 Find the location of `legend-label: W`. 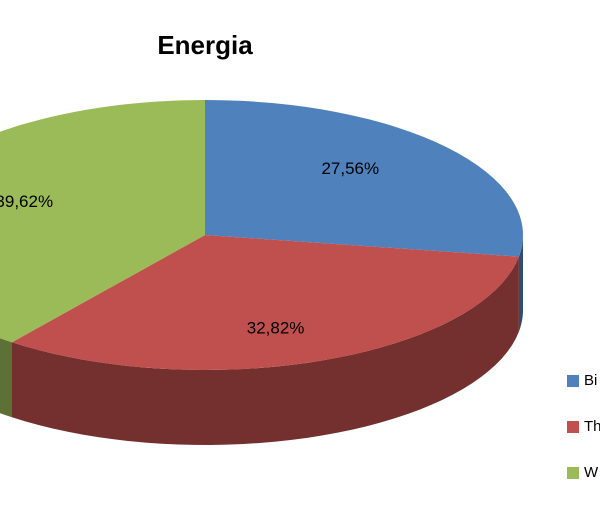

legend-label: W is located at coordinates (591, 472).